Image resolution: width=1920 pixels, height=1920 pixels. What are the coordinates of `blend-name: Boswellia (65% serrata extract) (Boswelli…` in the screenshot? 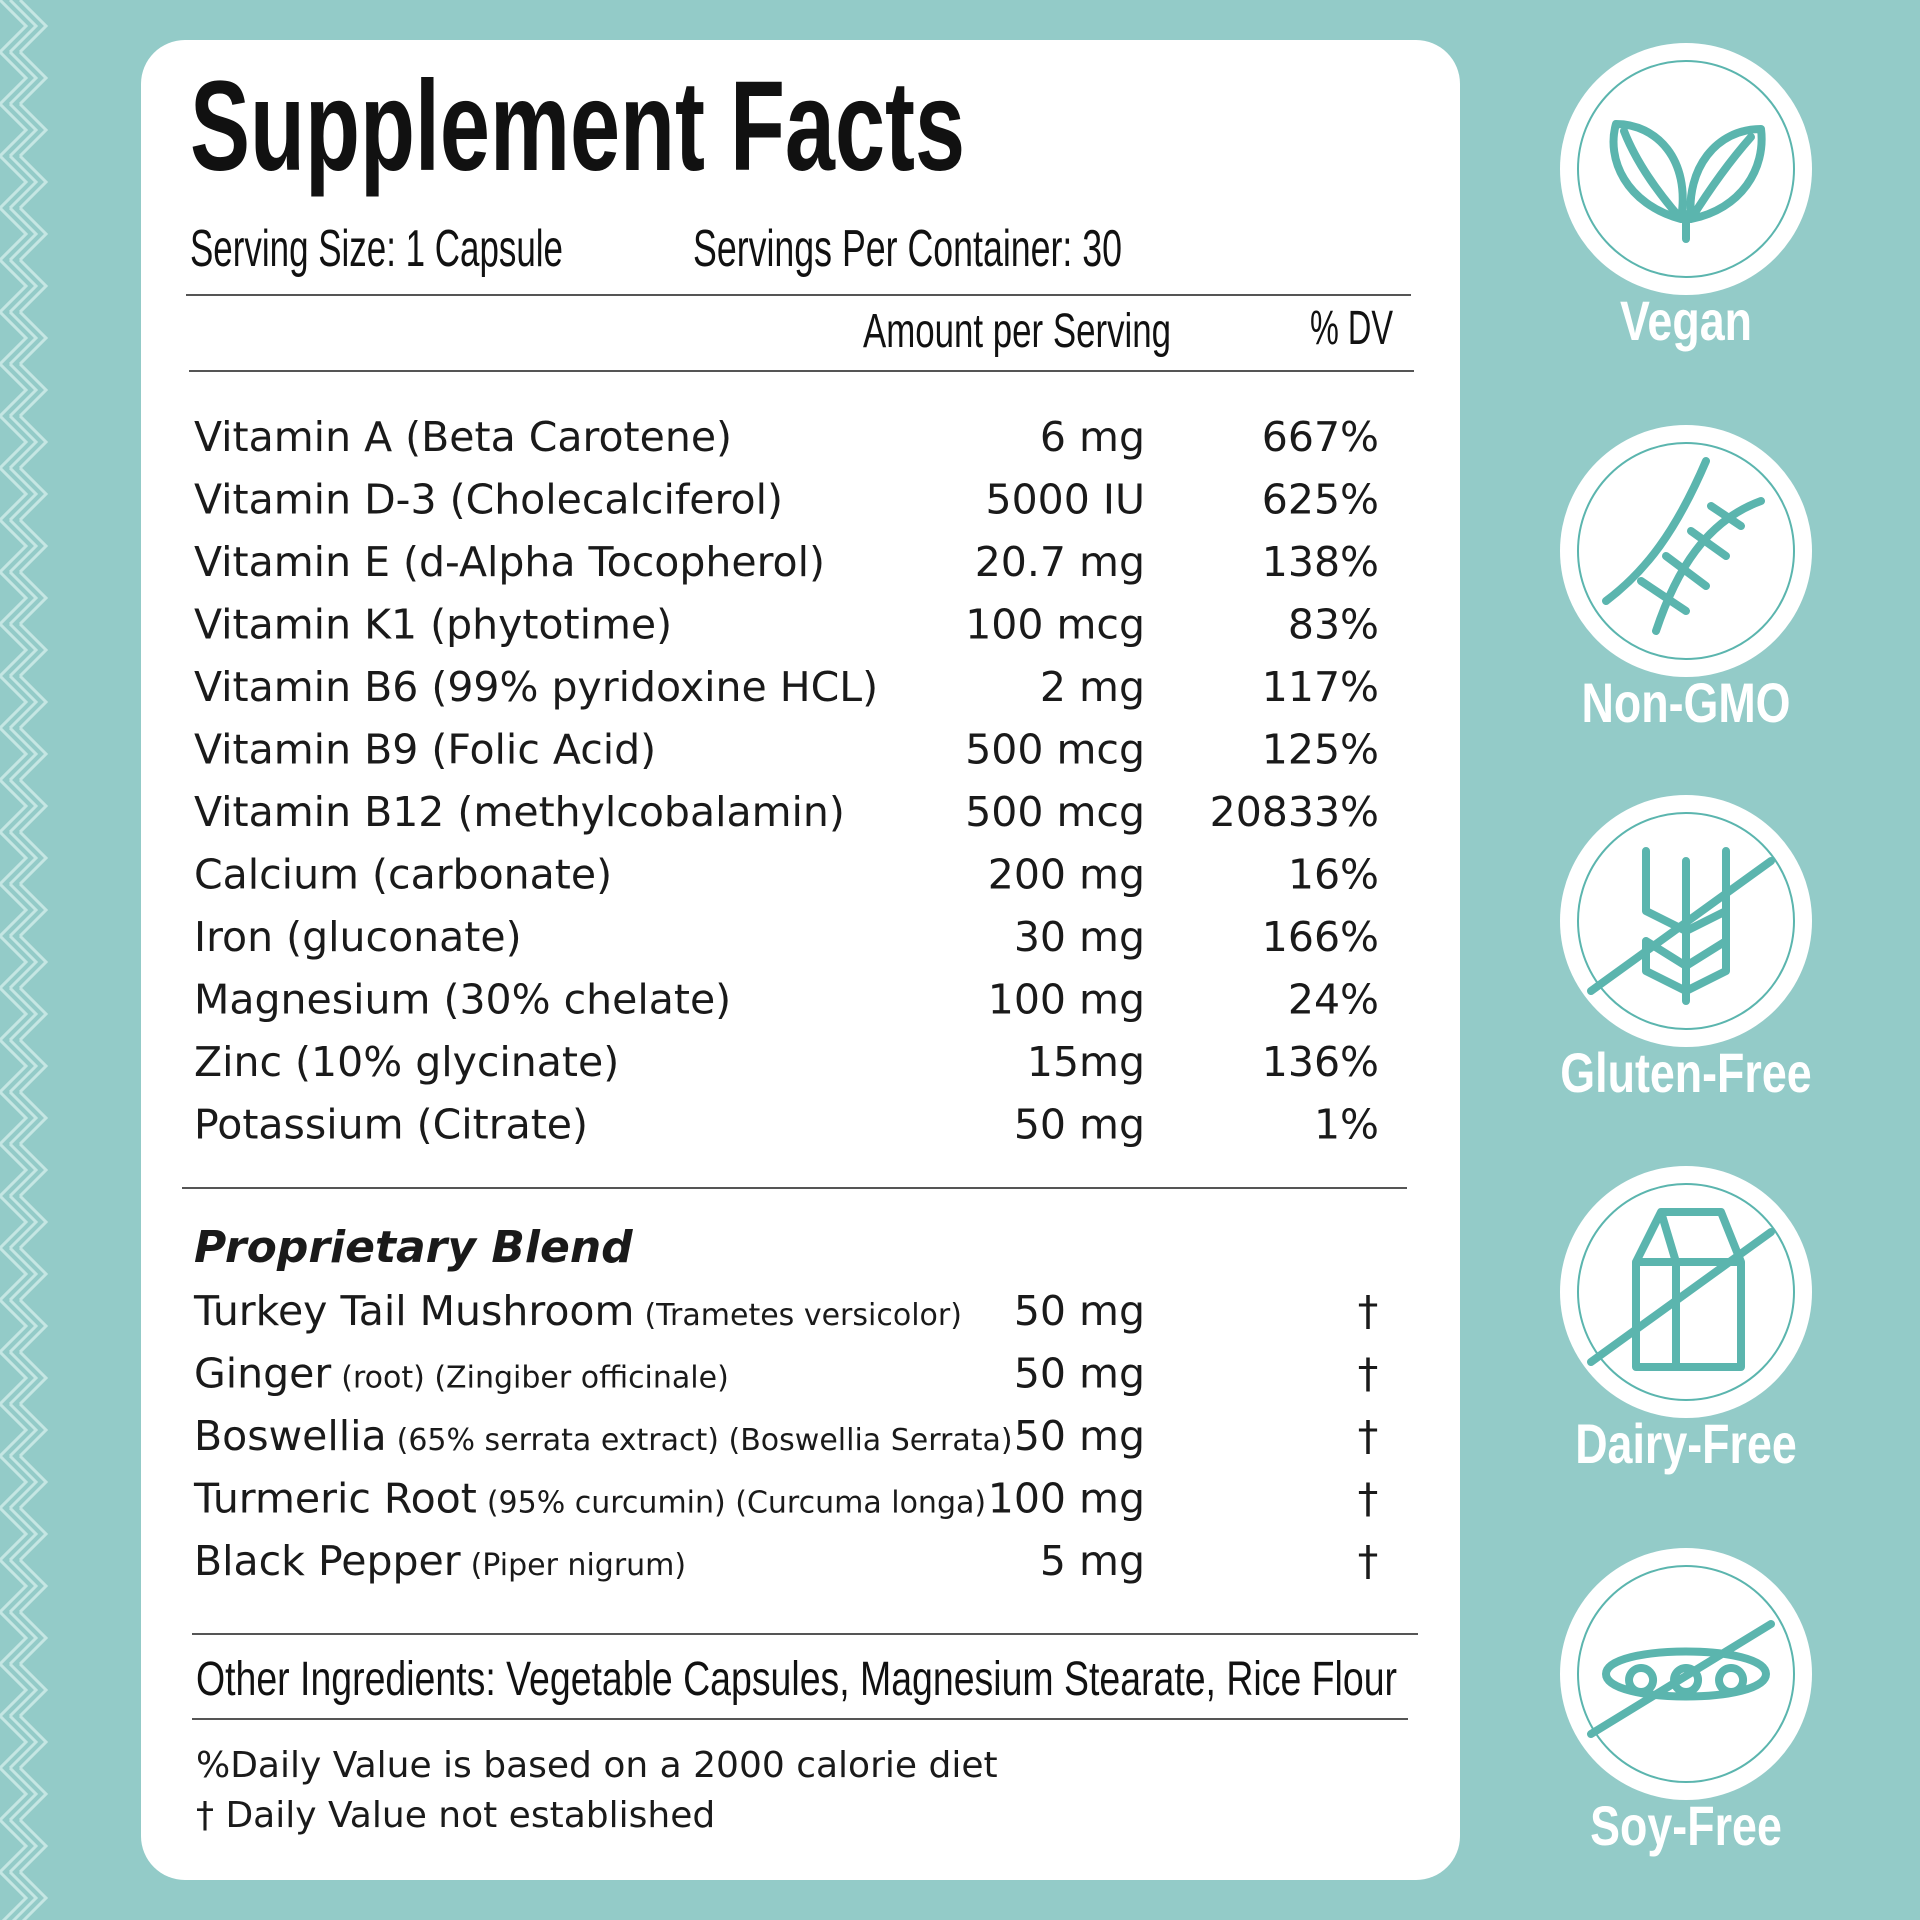 It's located at (603, 1436).